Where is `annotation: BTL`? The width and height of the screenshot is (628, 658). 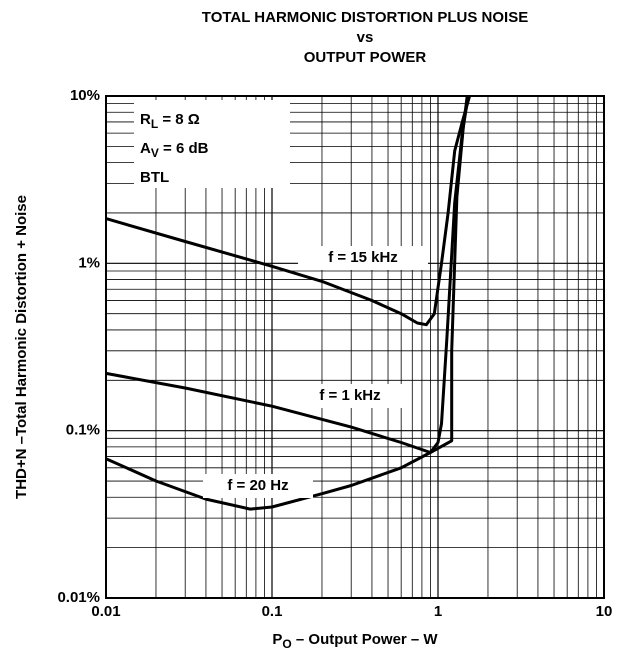 annotation: BTL is located at coordinates (154, 177).